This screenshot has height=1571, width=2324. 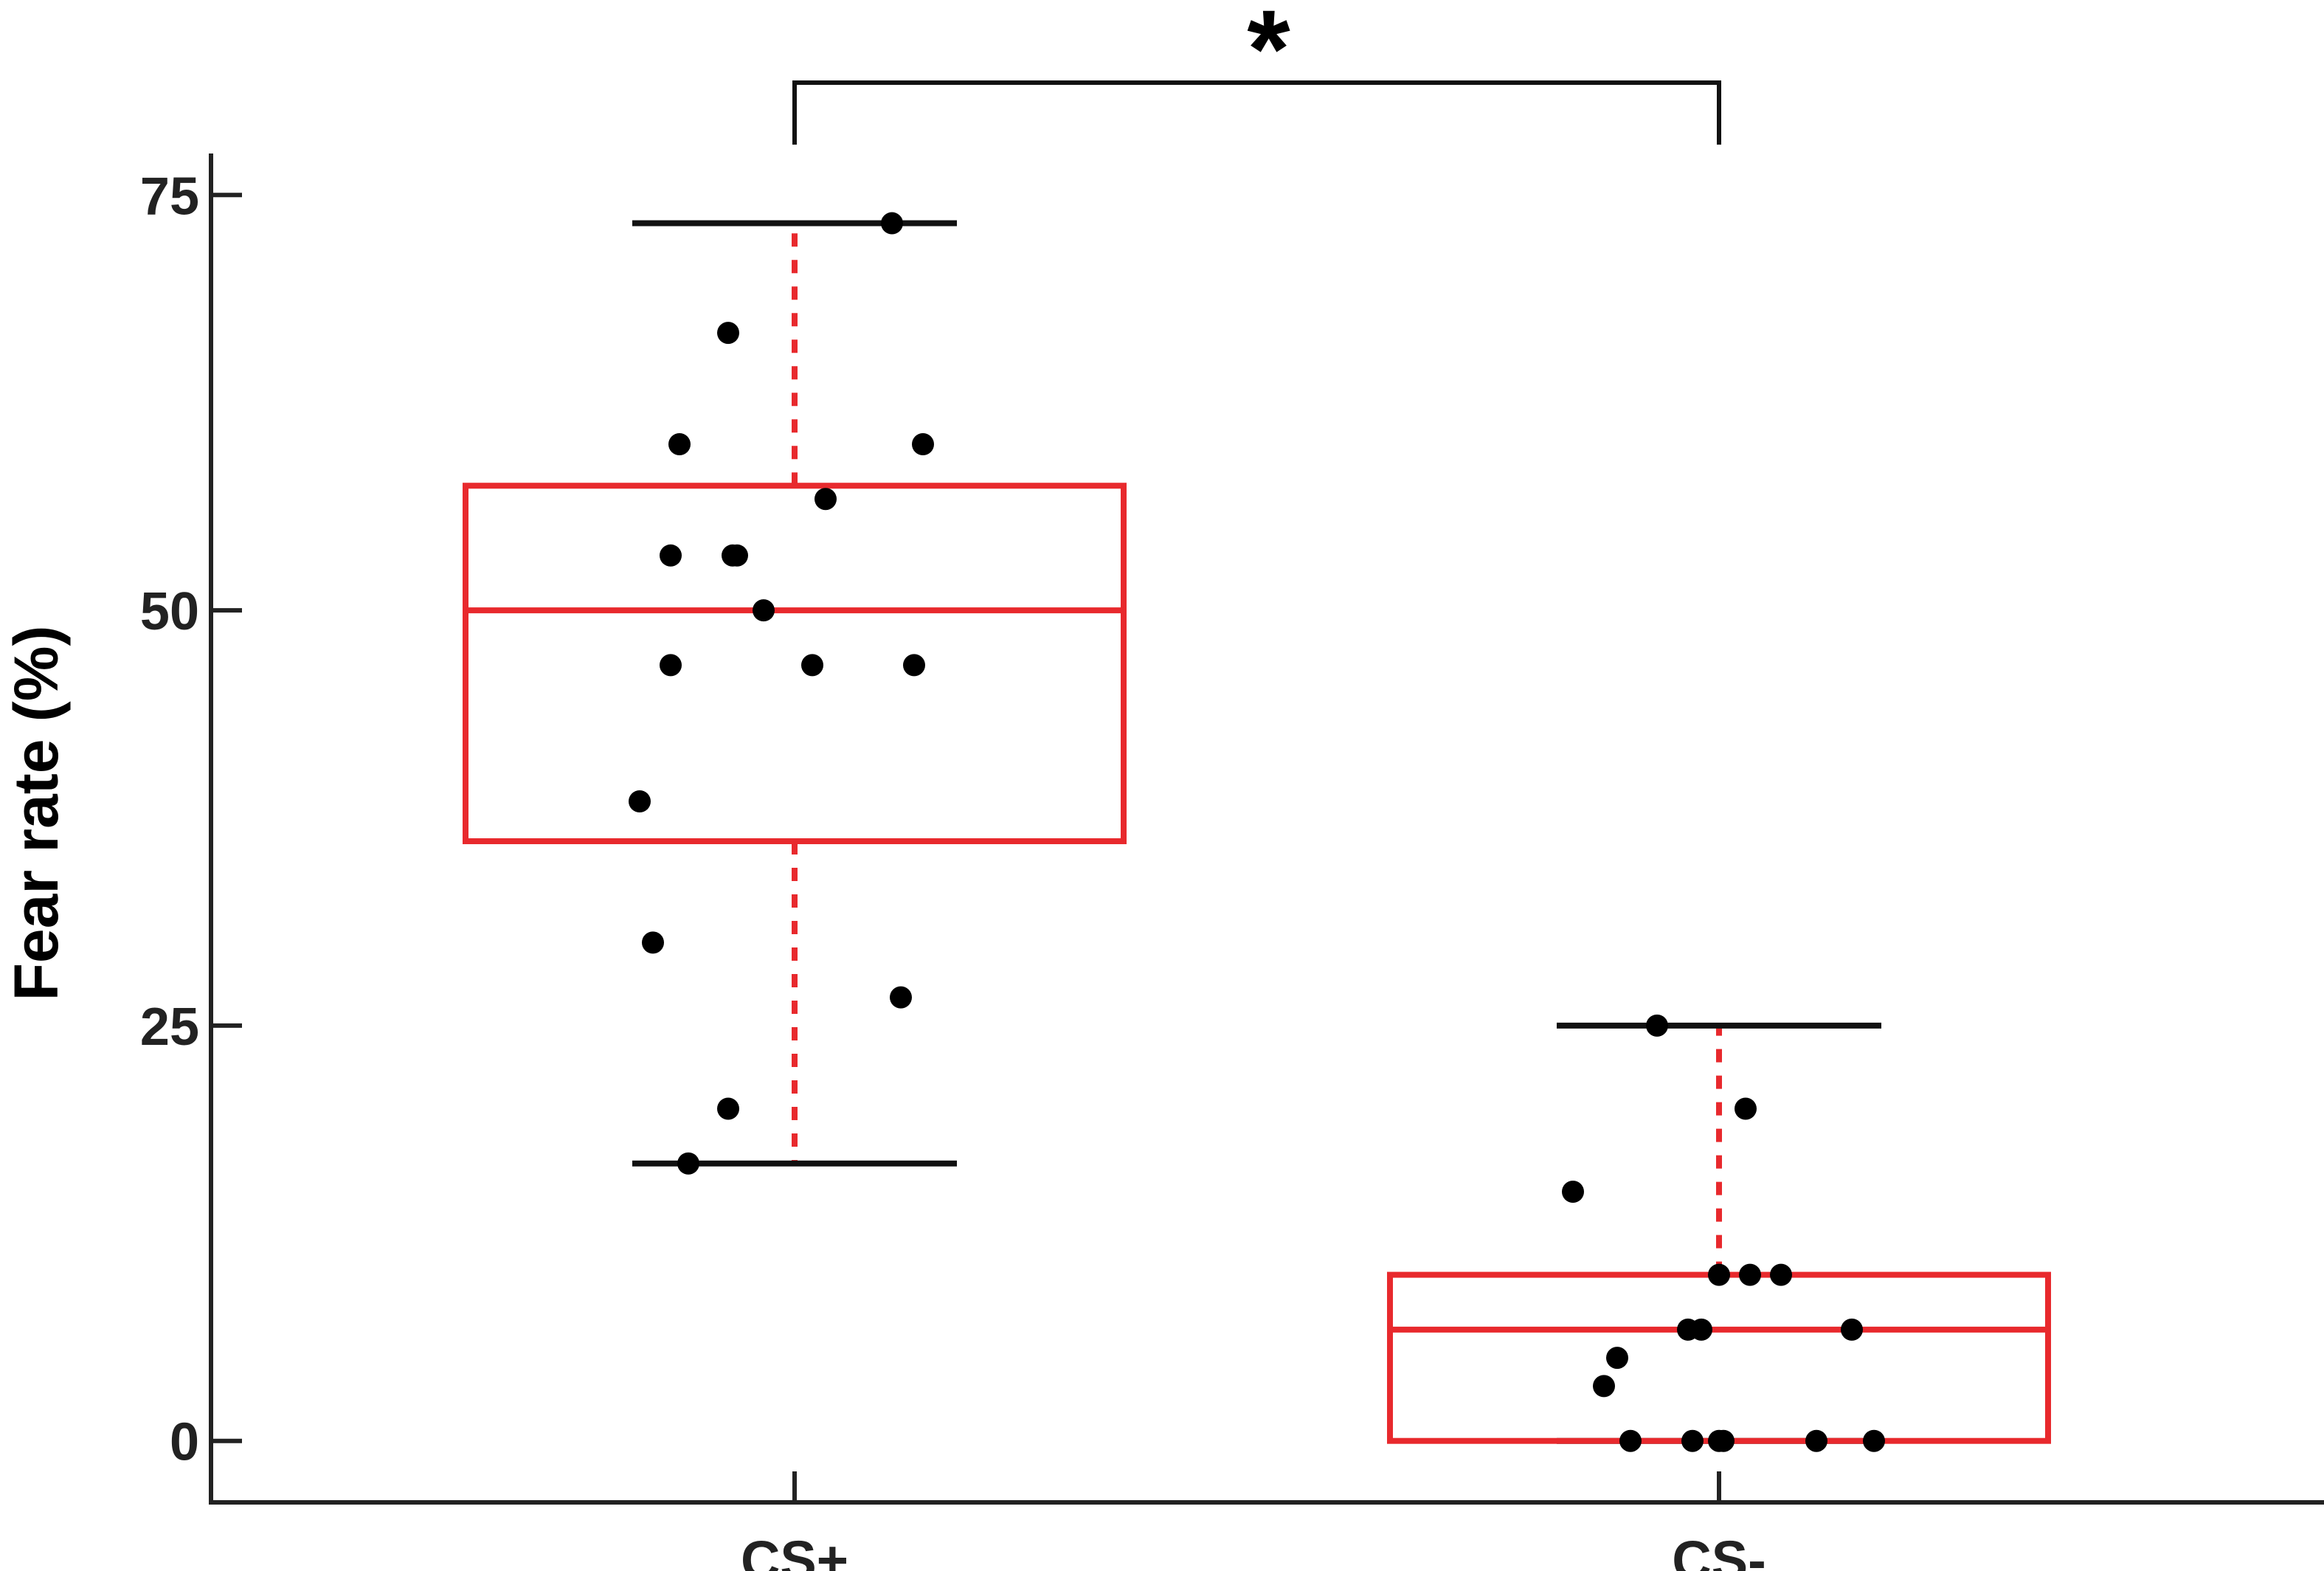 What do you see at coordinates (1268, 55) in the screenshot?
I see `significance-star: *` at bounding box center [1268, 55].